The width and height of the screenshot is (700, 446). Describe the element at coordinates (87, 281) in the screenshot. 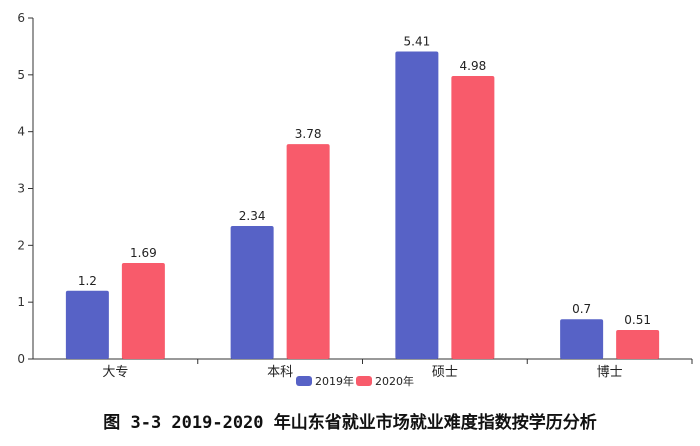

I see `data-label: 1.2` at that location.